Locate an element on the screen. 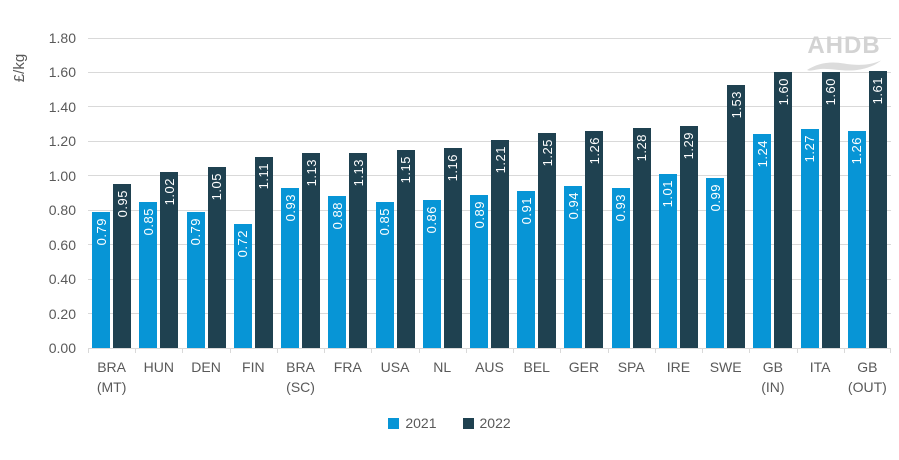 This screenshot has height=460, width=899. x-axis-category-label: USA is located at coordinates (395, 367).